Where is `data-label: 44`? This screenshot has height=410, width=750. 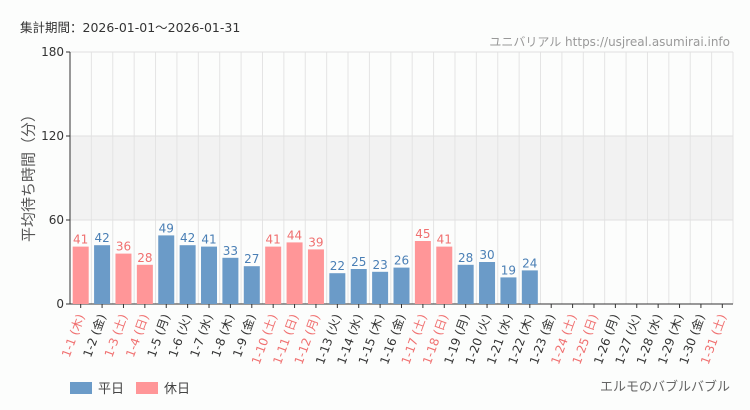
data-label: 44 is located at coordinates (294, 235).